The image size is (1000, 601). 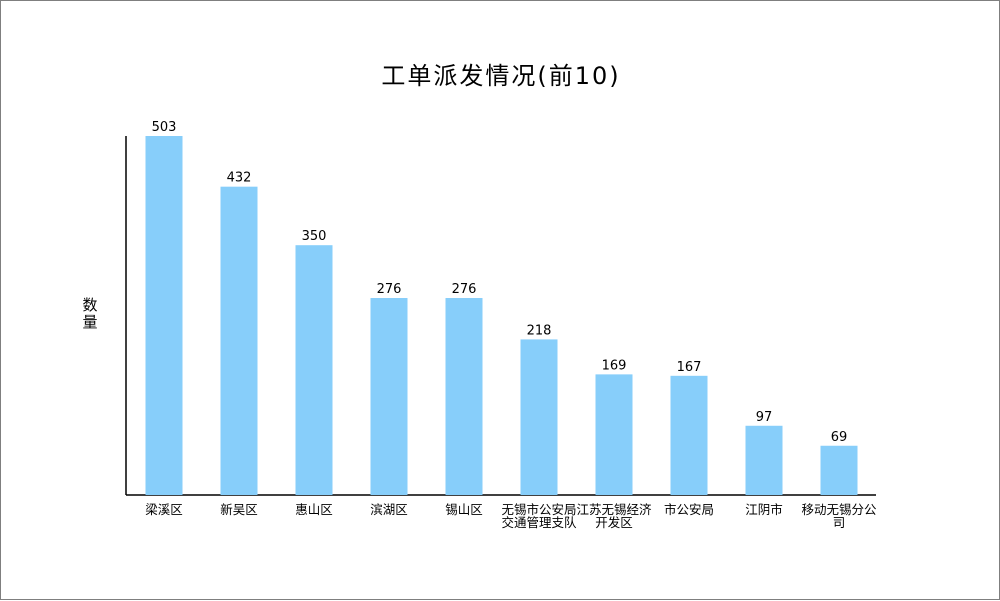 I want to click on bar-value-label: 69, so click(x=839, y=437).